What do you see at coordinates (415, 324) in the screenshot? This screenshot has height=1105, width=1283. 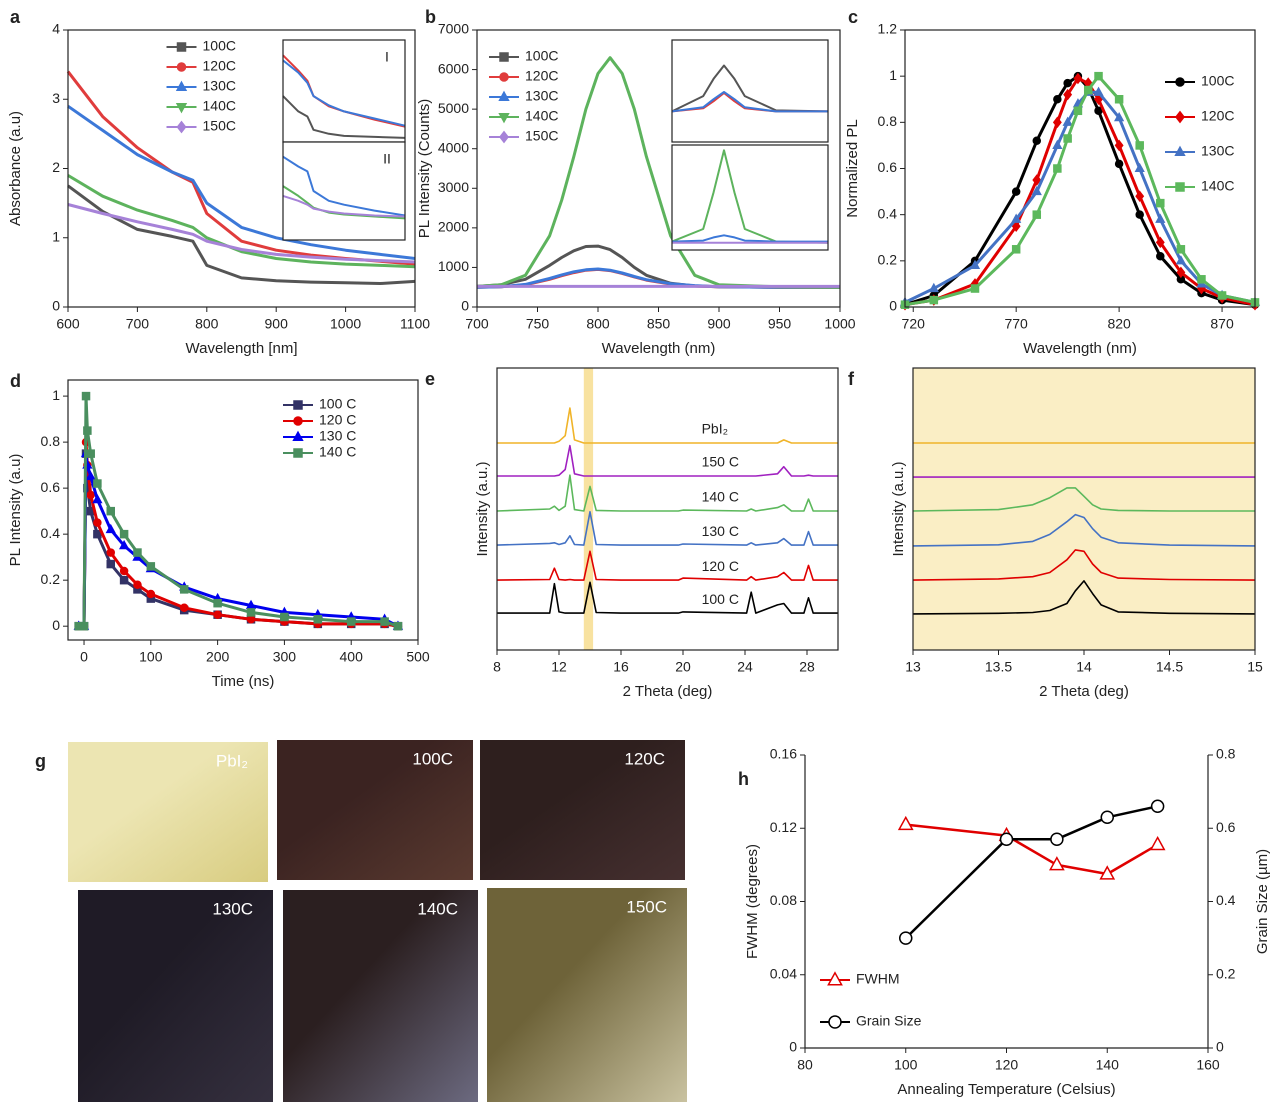 I see `x-tick-label: 1100` at bounding box center [415, 324].